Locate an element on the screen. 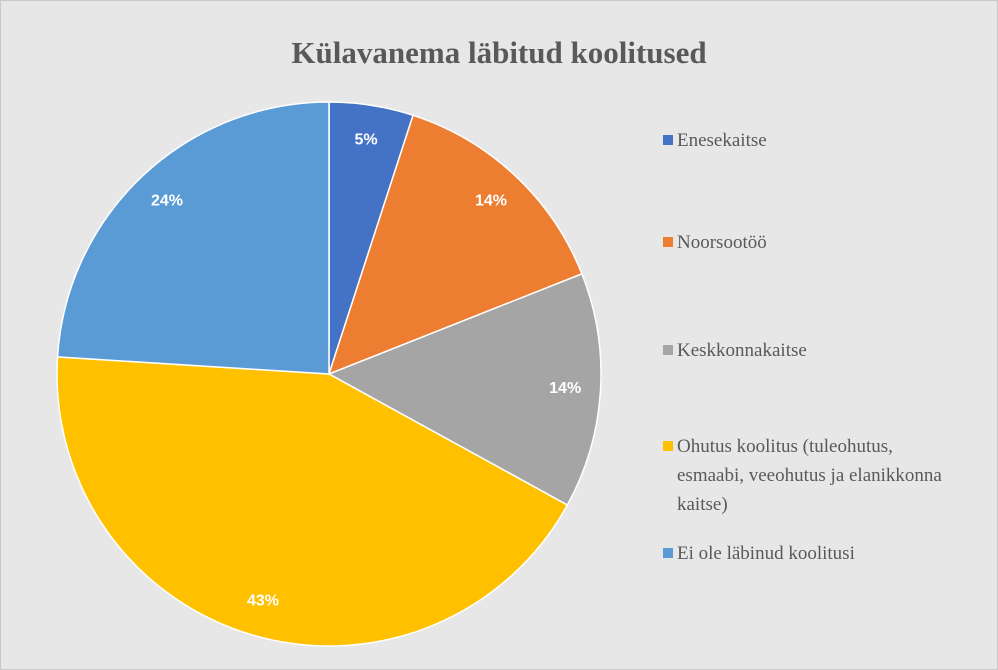  legend-item: Noorsootöö is located at coordinates (808, 242).